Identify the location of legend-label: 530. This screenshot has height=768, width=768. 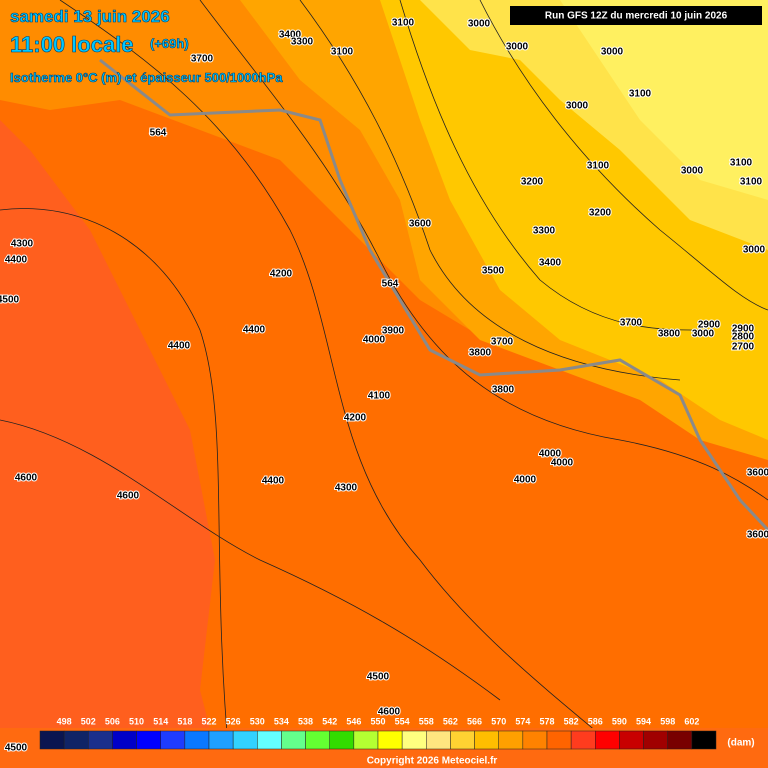
(257, 721).